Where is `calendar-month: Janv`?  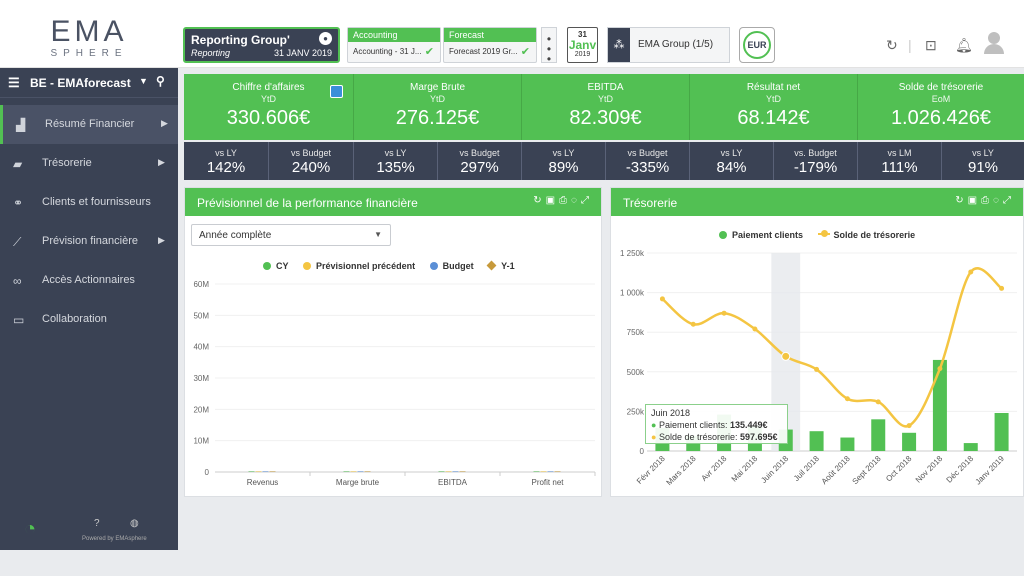 calendar-month: Janv is located at coordinates (582, 45).